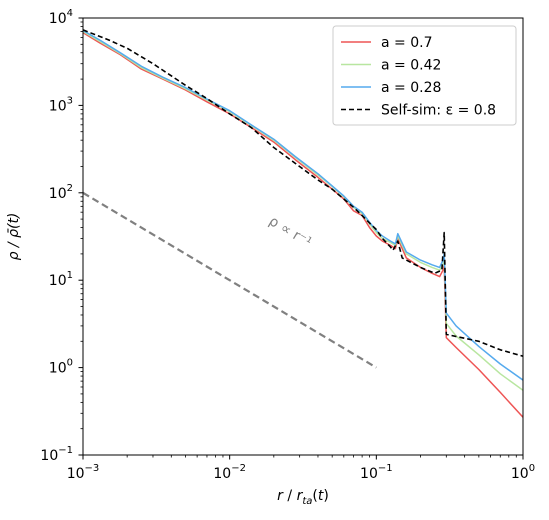  I want to click on legend-label-0: a = 0.7, so click(406, 43).